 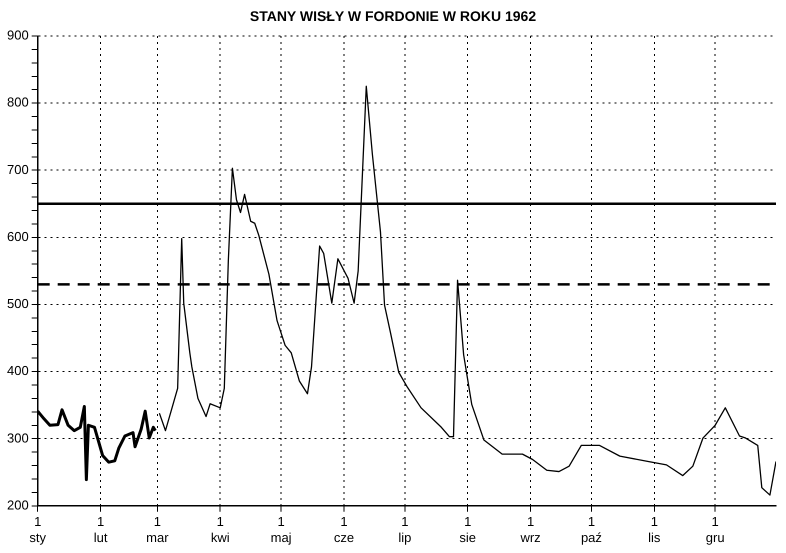 What do you see at coordinates (393, 16) in the screenshot?
I see `chart-title: STANY WISŁY W FORDONIE W ROKU 1962` at bounding box center [393, 16].